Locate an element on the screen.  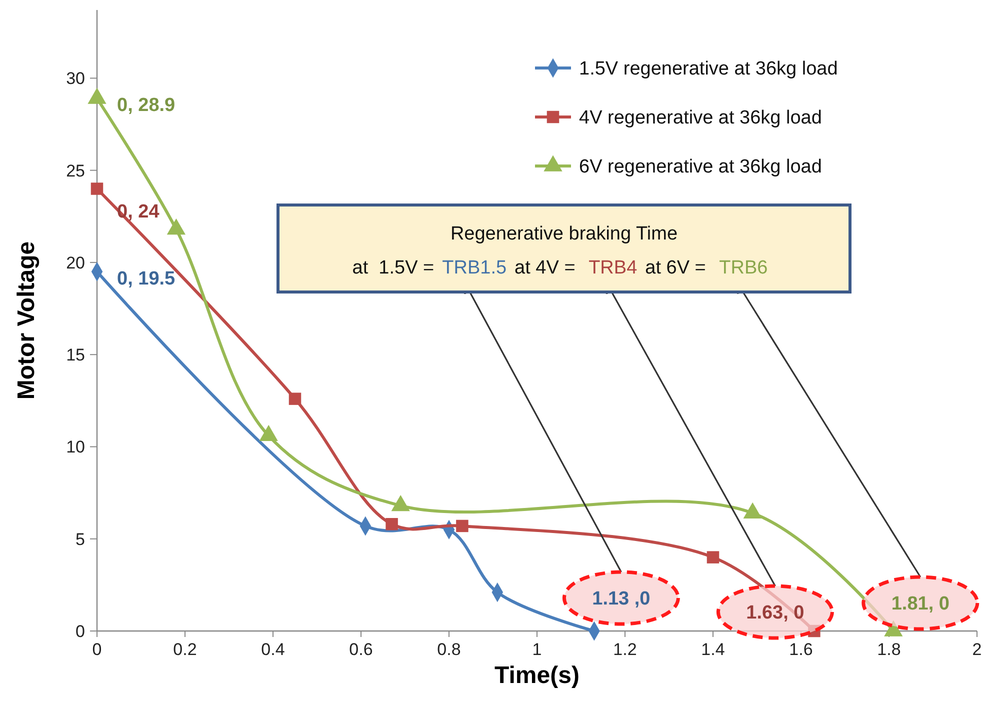
x-tick-label: 1 is located at coordinates (537, 649).